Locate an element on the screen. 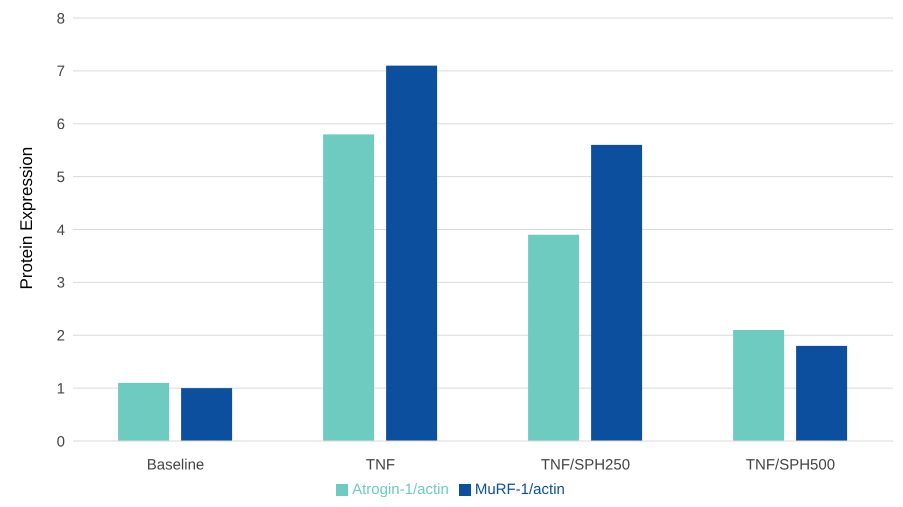  x-tick-label: Baseline is located at coordinates (175, 465).